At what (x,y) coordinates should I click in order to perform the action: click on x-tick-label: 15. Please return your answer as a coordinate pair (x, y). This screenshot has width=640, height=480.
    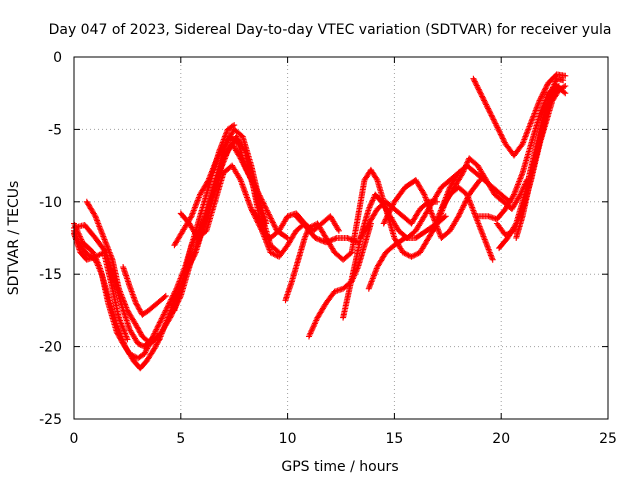
    Looking at the image, I should click on (394, 439).